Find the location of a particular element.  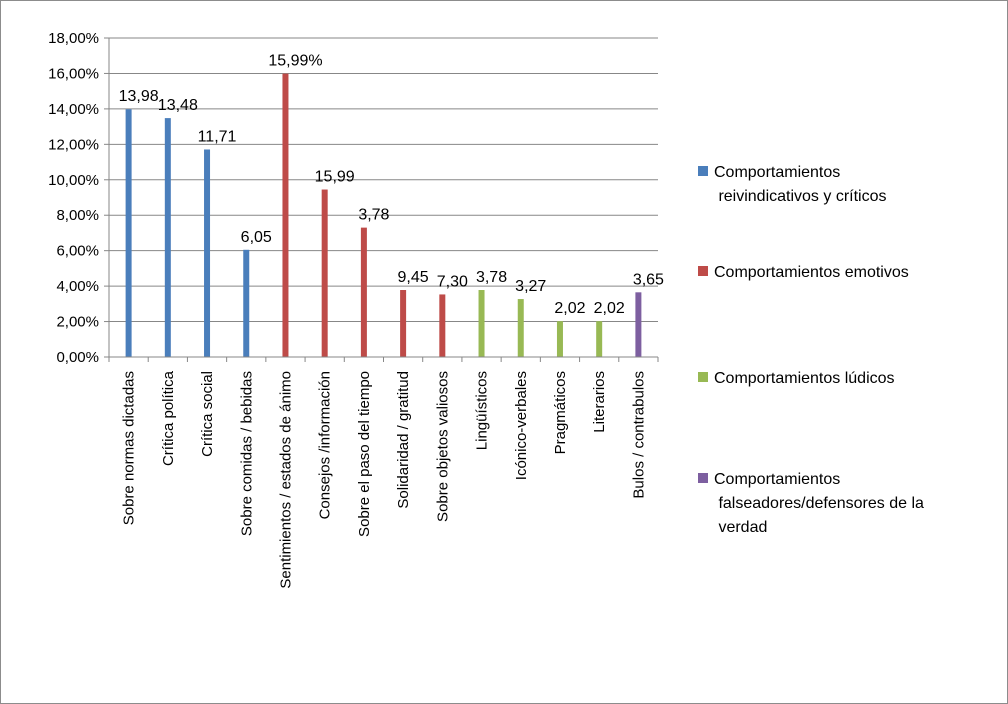

category-label: Bulos / contrabulos is located at coordinates (638, 435).